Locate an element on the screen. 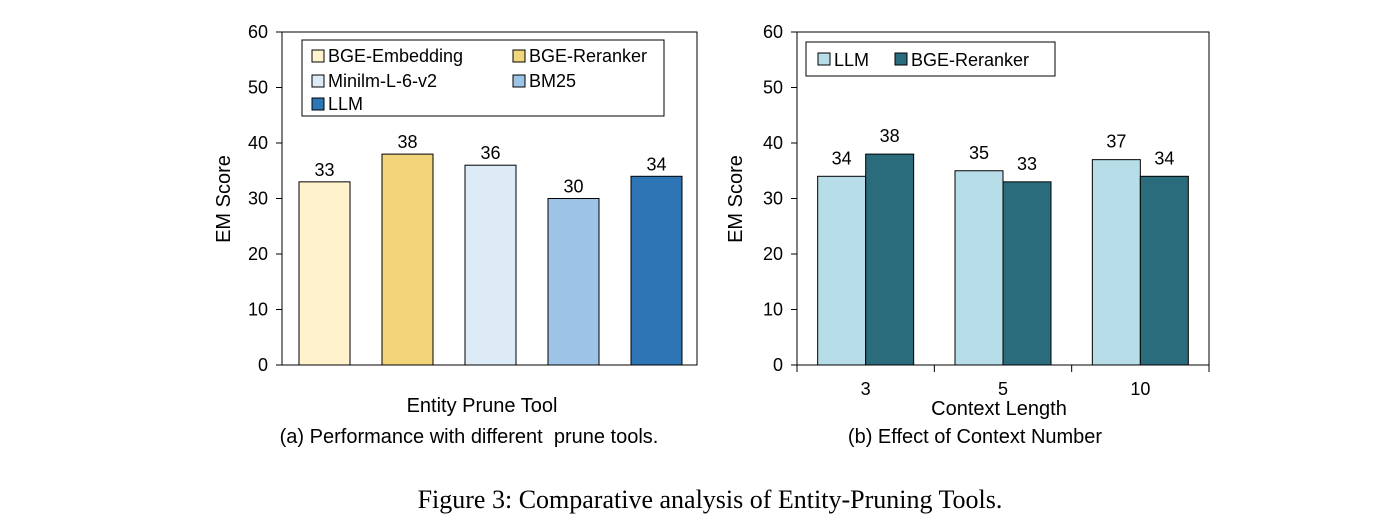  legend-label: Minilm-L-6-v2 is located at coordinates (382, 81).